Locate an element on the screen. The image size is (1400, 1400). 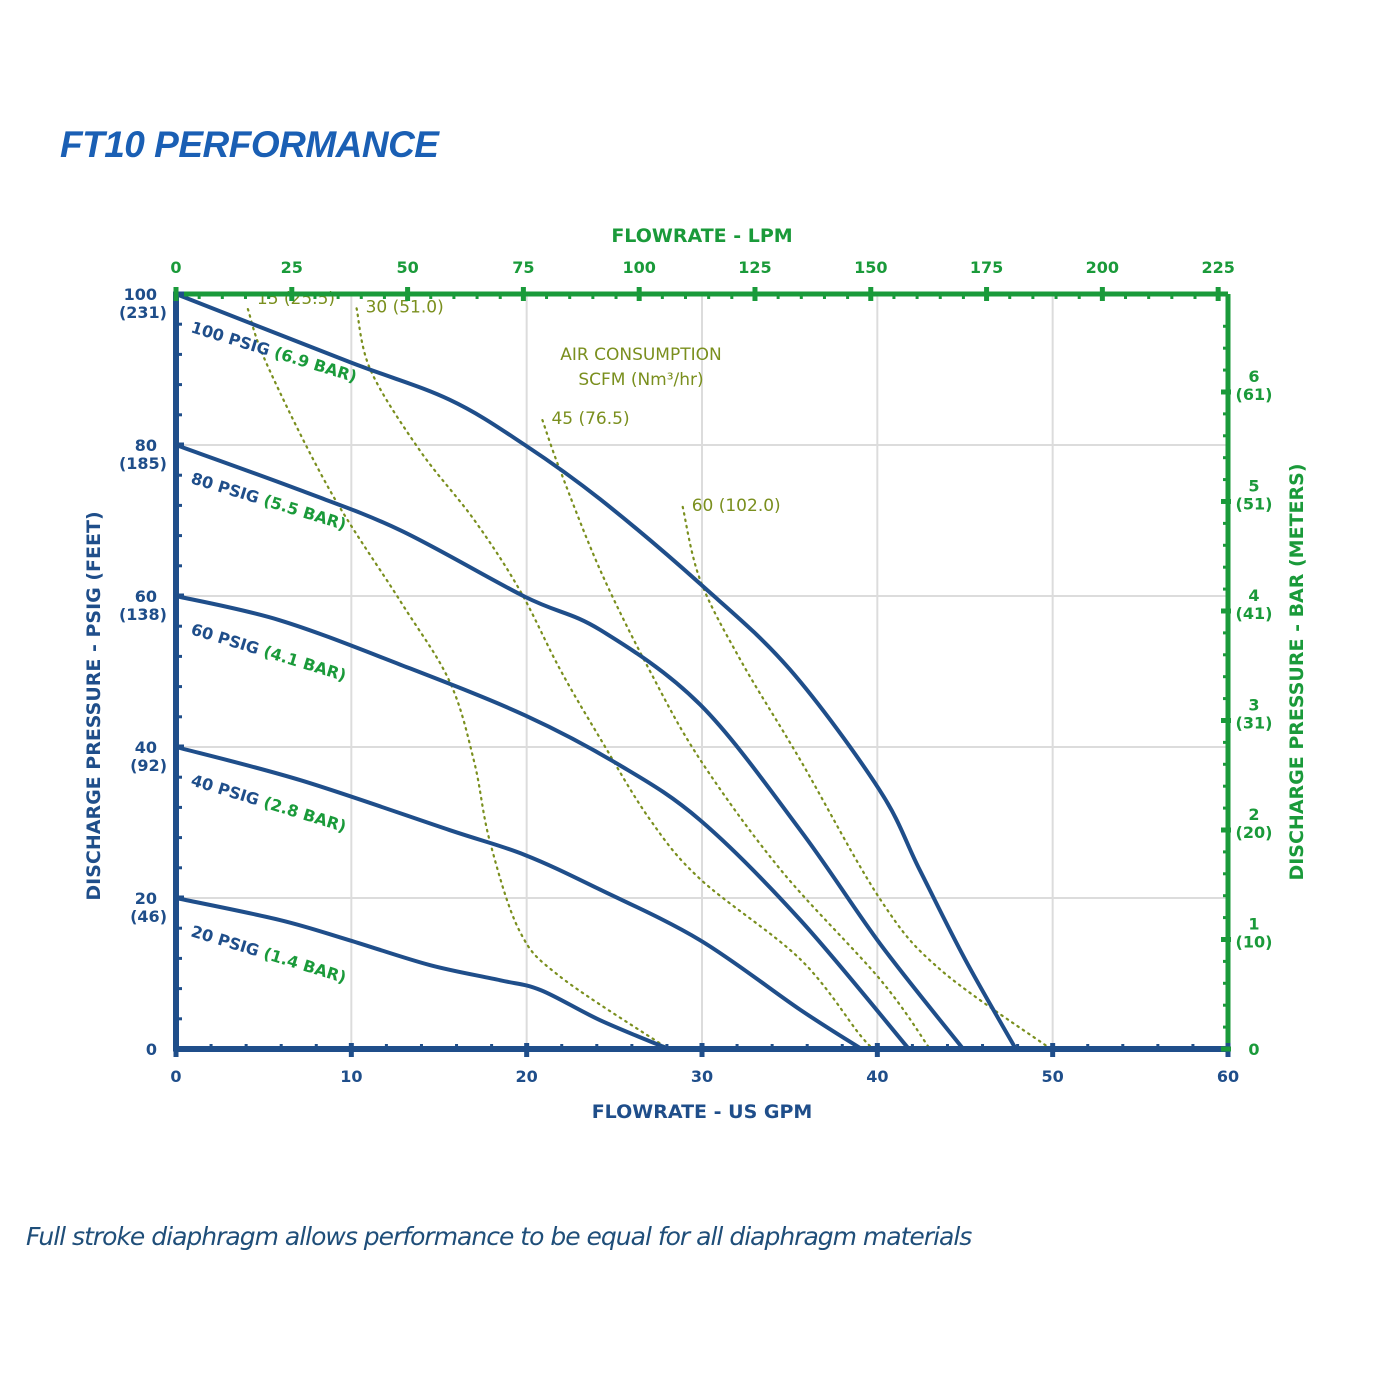
y2-axis-label: DISCHARGE PRESSURE - BAR (METERS) is located at coordinates (1297, 671).